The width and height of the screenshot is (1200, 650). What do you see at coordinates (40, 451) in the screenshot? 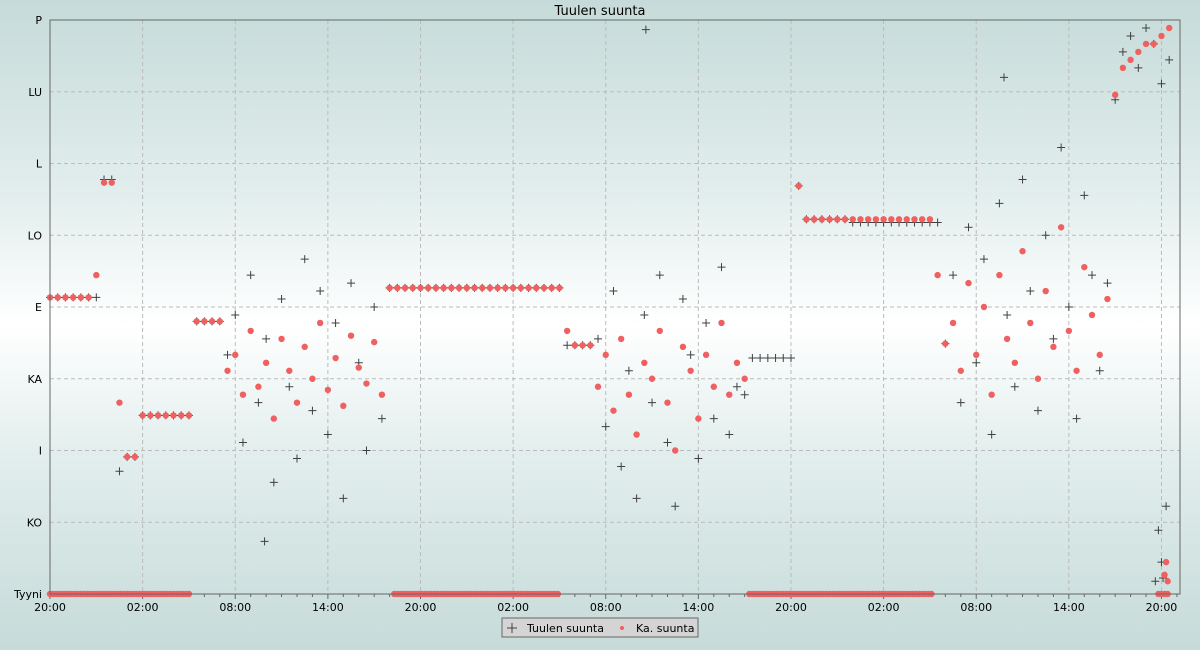
I see `y-tick-label: I` at bounding box center [40, 451].